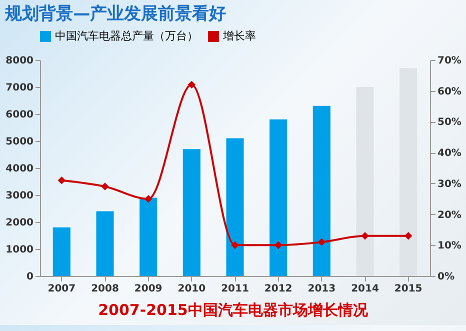 The height and width of the screenshot is (331, 466). What do you see at coordinates (126, 36) in the screenshot?
I see `legend-label: 中国汽车电器总产量（万台）` at bounding box center [126, 36].